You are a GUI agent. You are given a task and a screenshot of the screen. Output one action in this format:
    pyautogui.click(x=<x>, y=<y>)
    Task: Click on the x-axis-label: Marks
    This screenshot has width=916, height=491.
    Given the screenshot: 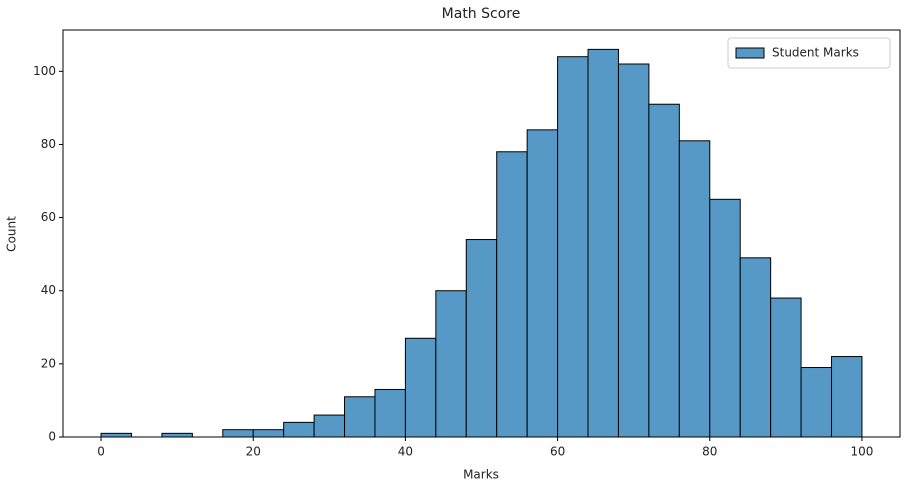 What is the action you would take?
    pyautogui.click(x=481, y=475)
    